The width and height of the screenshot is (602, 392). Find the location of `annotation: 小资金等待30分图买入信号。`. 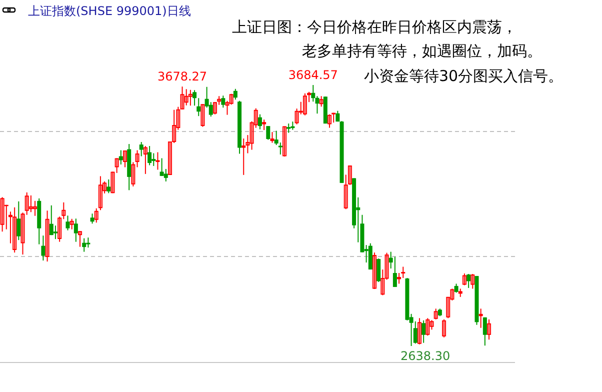

annotation: 小资金等待30分图买入信号。 is located at coordinates (464, 76).